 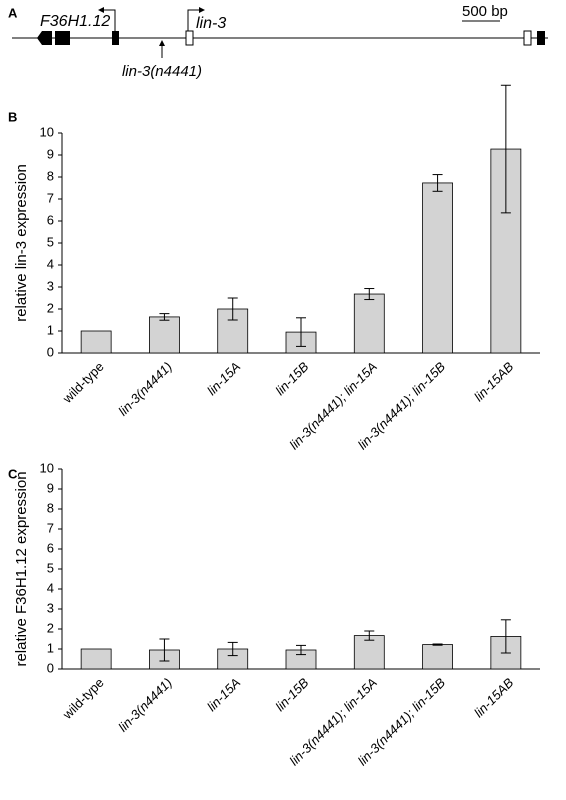 I want to click on panel-label: A, so click(x=13, y=12).